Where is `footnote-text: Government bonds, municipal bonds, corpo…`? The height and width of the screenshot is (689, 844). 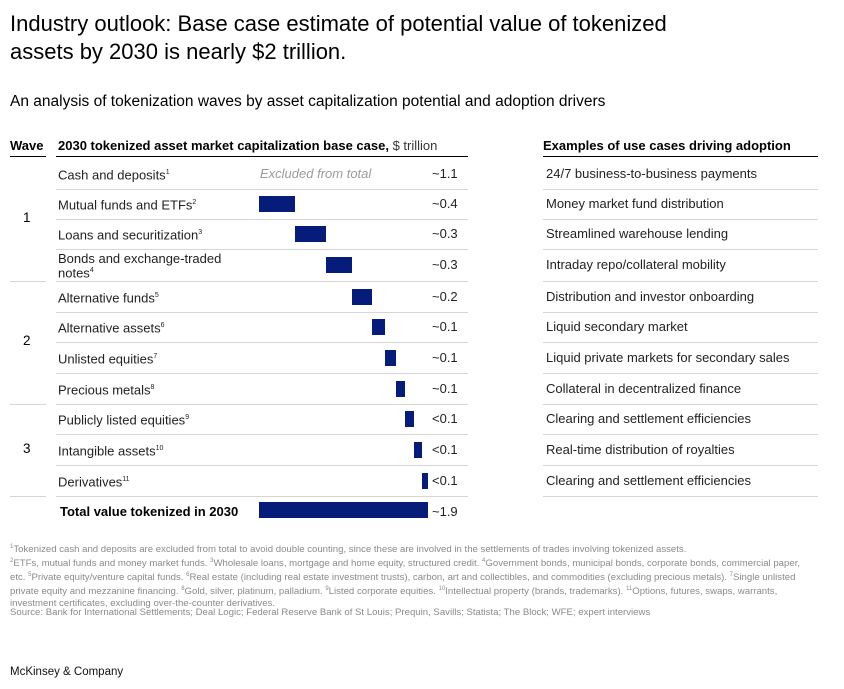
footnote-text: Government bonds, municipal bonds, corpo… is located at coordinates (405, 570).